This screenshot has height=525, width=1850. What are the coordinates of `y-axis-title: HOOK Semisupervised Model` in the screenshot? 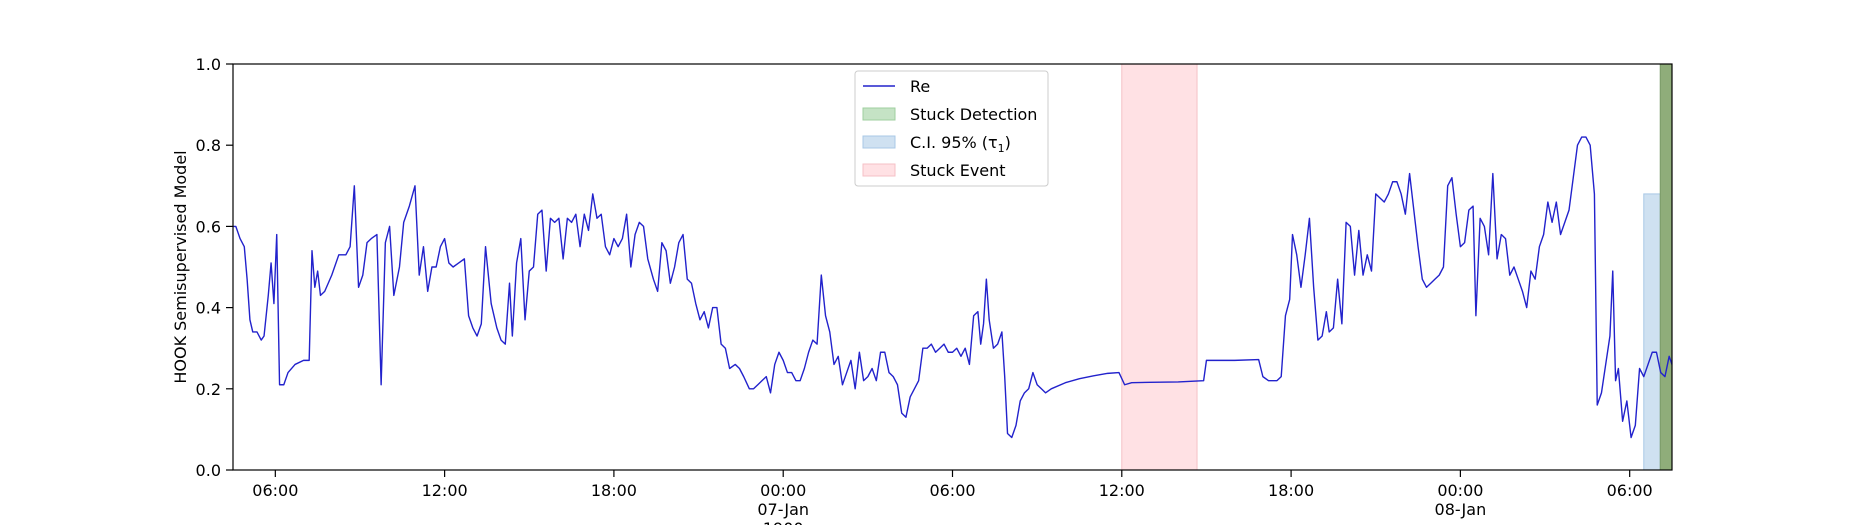 It's located at (180, 266).